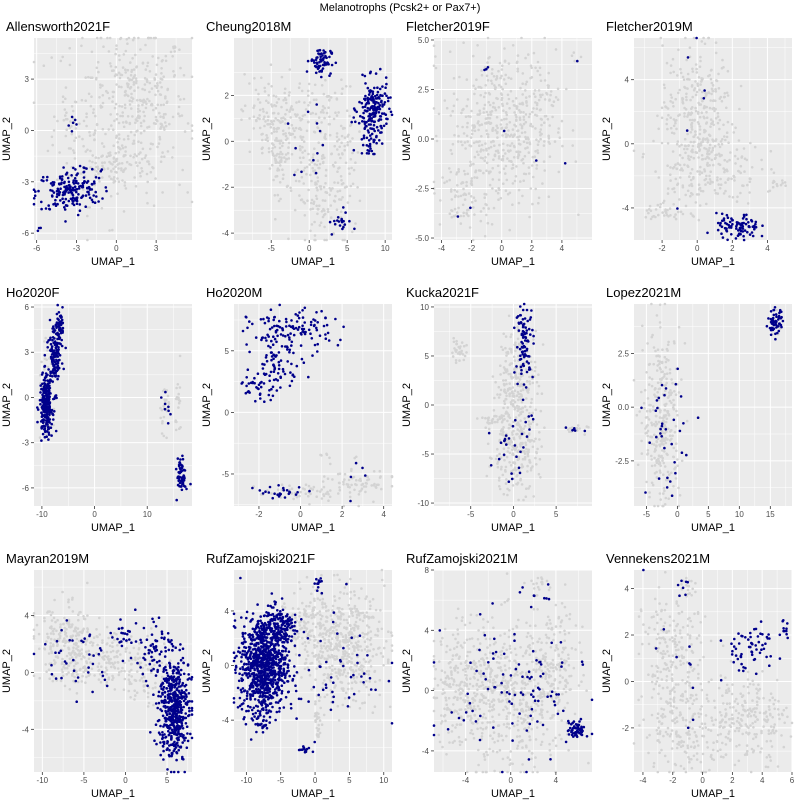  What do you see at coordinates (471, 514) in the screenshot?
I see `x-tick-label: -5` at bounding box center [471, 514].